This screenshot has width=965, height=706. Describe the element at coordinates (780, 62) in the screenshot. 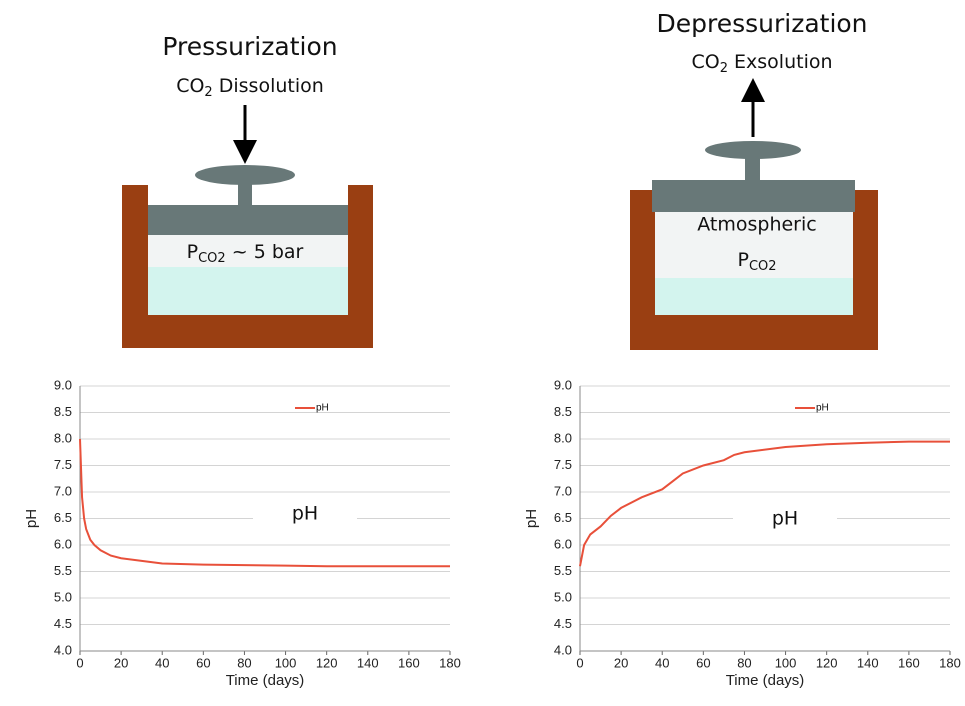

I see `text: Exsolution` at that location.